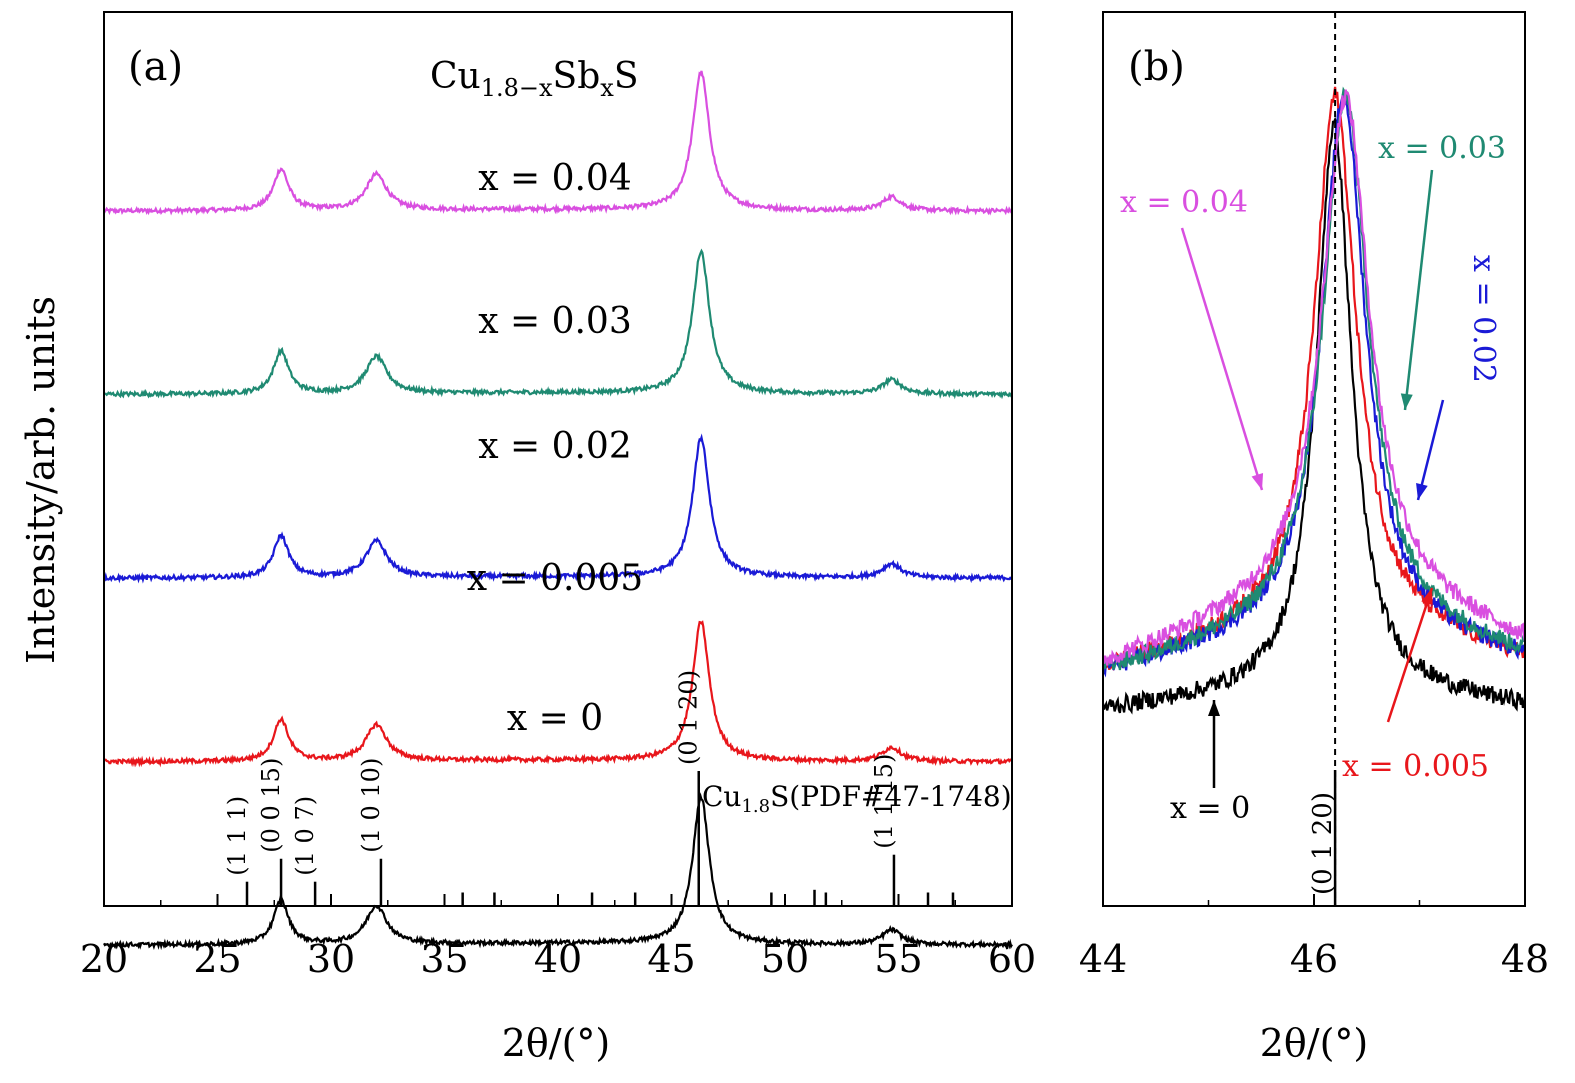  I want to click on x-tick-label: 44, so click(1103, 959).